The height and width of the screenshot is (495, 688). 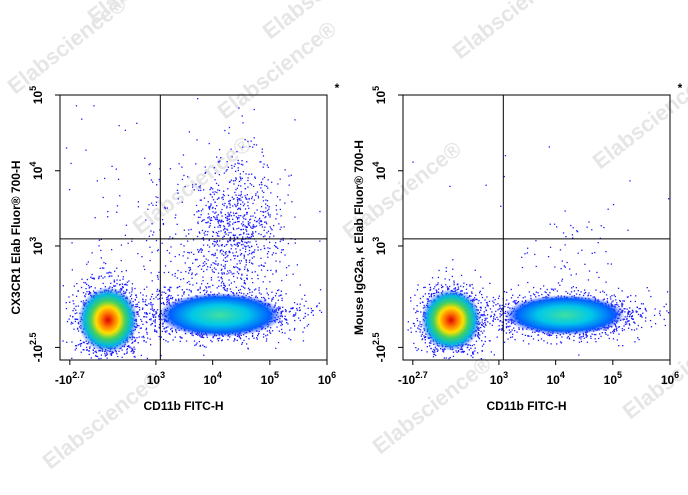 I want to click on y-tick-label: 105, so click(x=36, y=95).